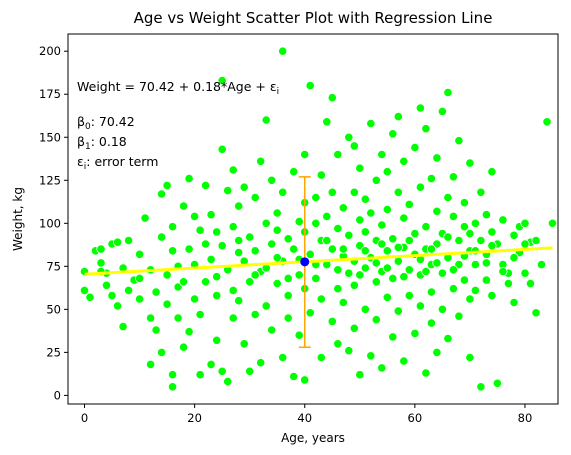 The height and width of the screenshot is (455, 571). Describe the element at coordinates (304, 418) in the screenshot. I see `x-tick-label: 40` at that location.